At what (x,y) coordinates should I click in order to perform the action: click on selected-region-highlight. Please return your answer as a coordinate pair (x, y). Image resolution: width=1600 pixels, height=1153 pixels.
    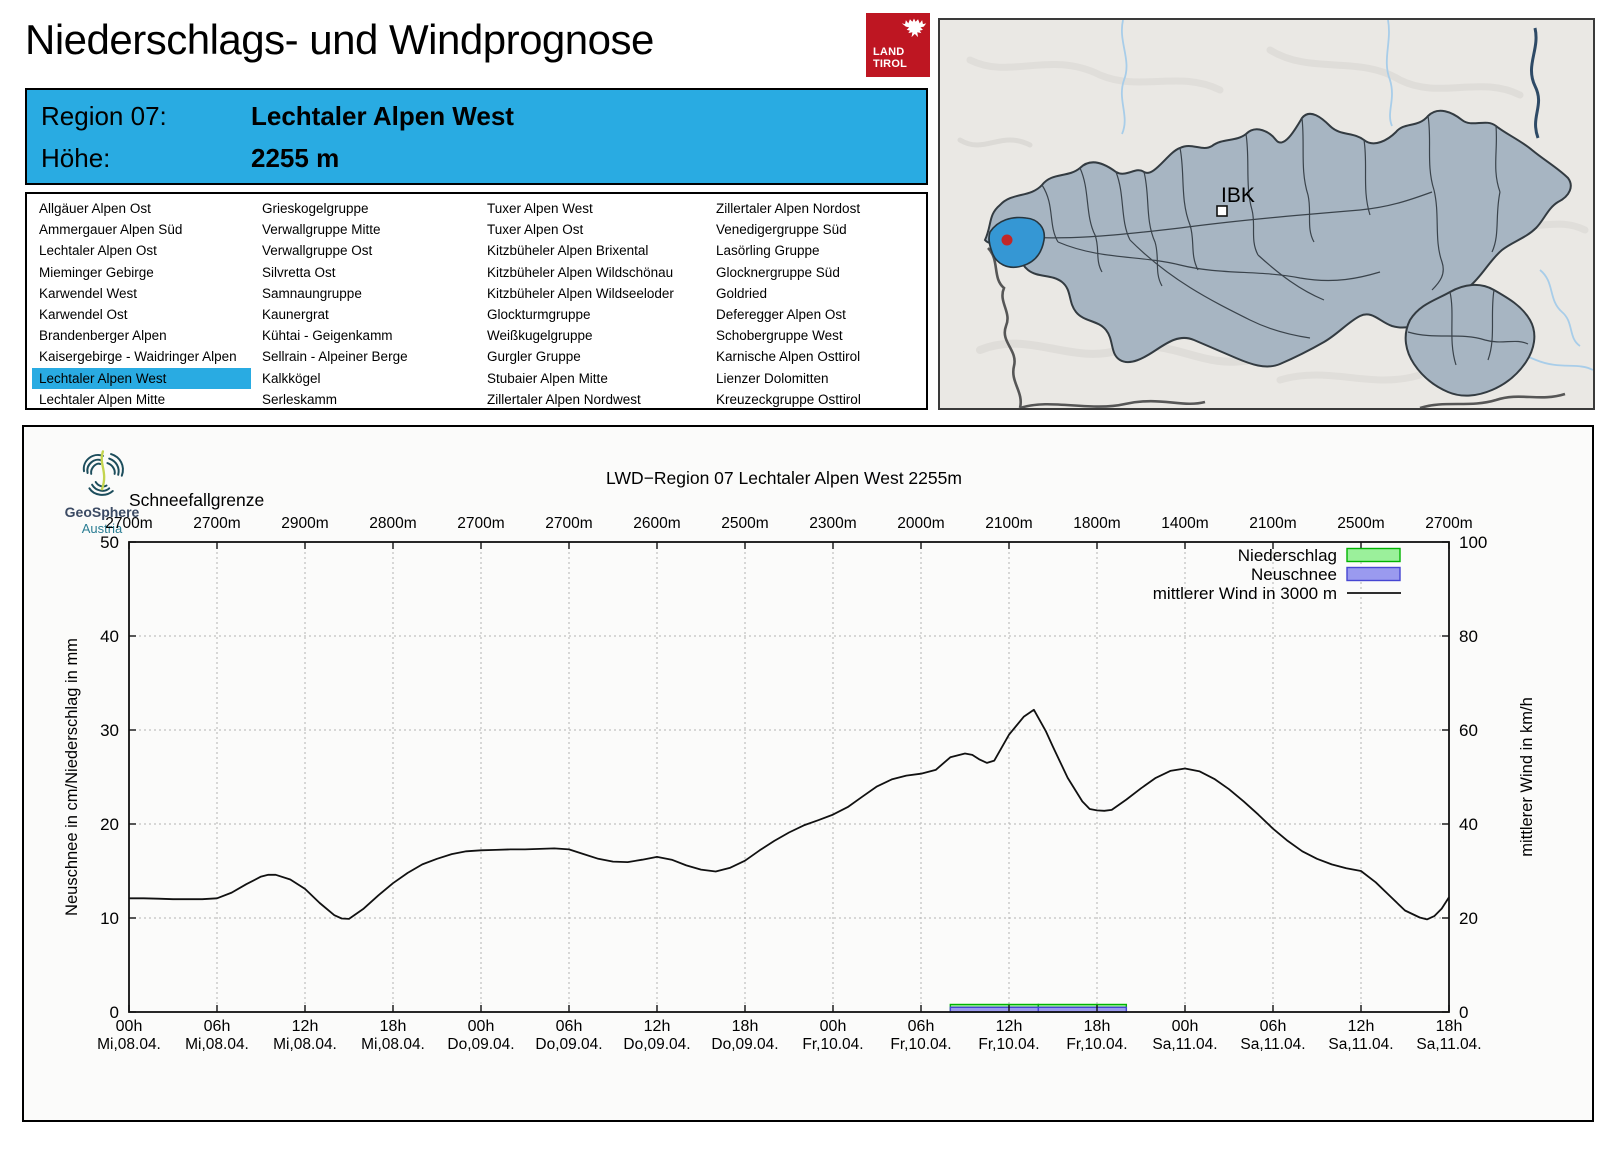
    Looking at the image, I should click on (1017, 242).